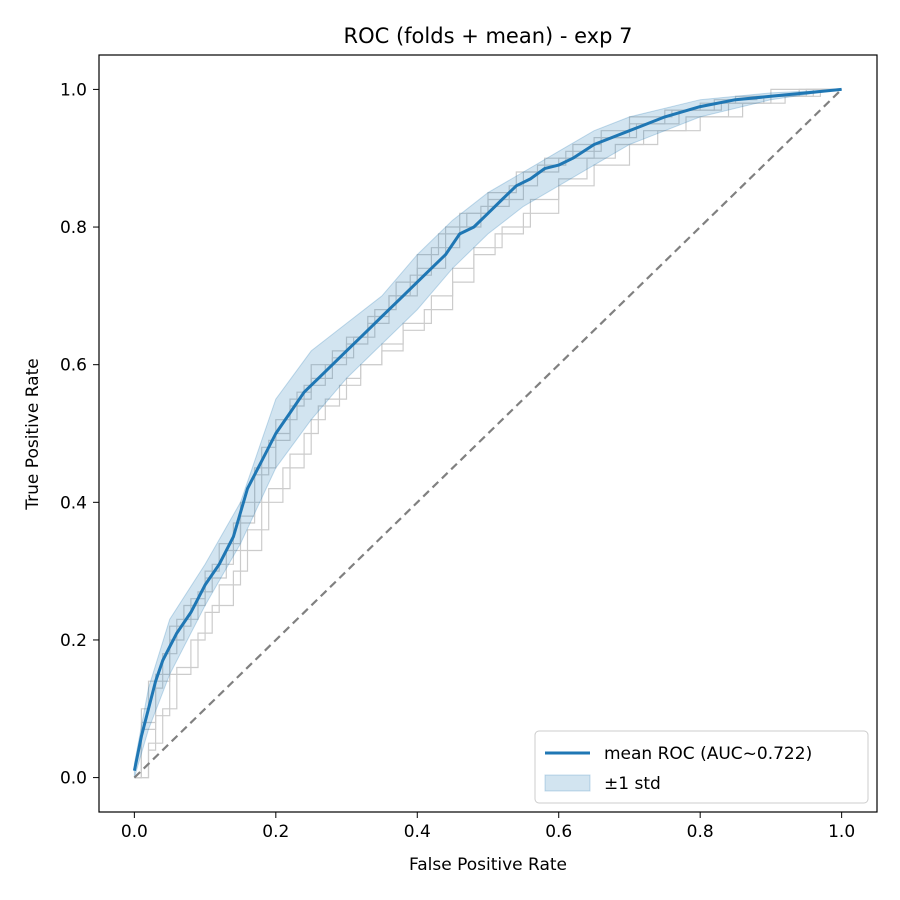 This screenshot has width=900, height=900. What do you see at coordinates (700, 832) in the screenshot?
I see `x-tick-label: 0.8` at bounding box center [700, 832].